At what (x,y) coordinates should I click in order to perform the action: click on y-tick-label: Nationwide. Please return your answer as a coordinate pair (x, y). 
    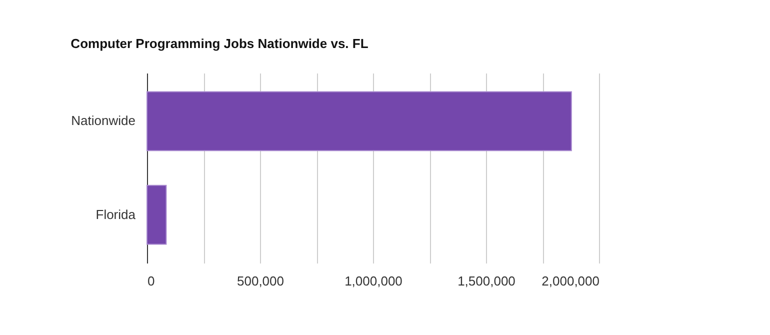
    Looking at the image, I should click on (103, 120).